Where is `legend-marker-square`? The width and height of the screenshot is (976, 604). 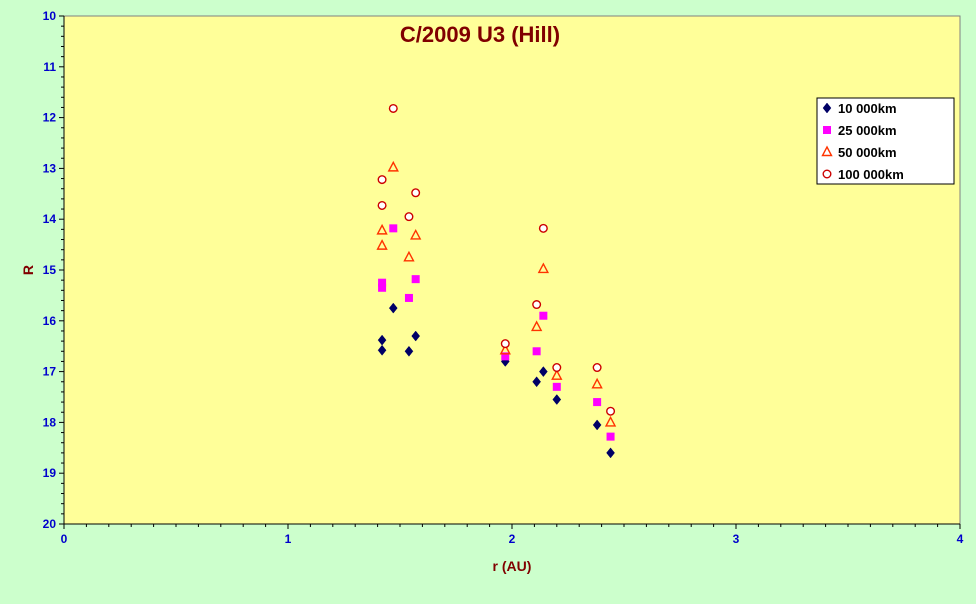
legend-marker-square is located at coordinates (827, 130).